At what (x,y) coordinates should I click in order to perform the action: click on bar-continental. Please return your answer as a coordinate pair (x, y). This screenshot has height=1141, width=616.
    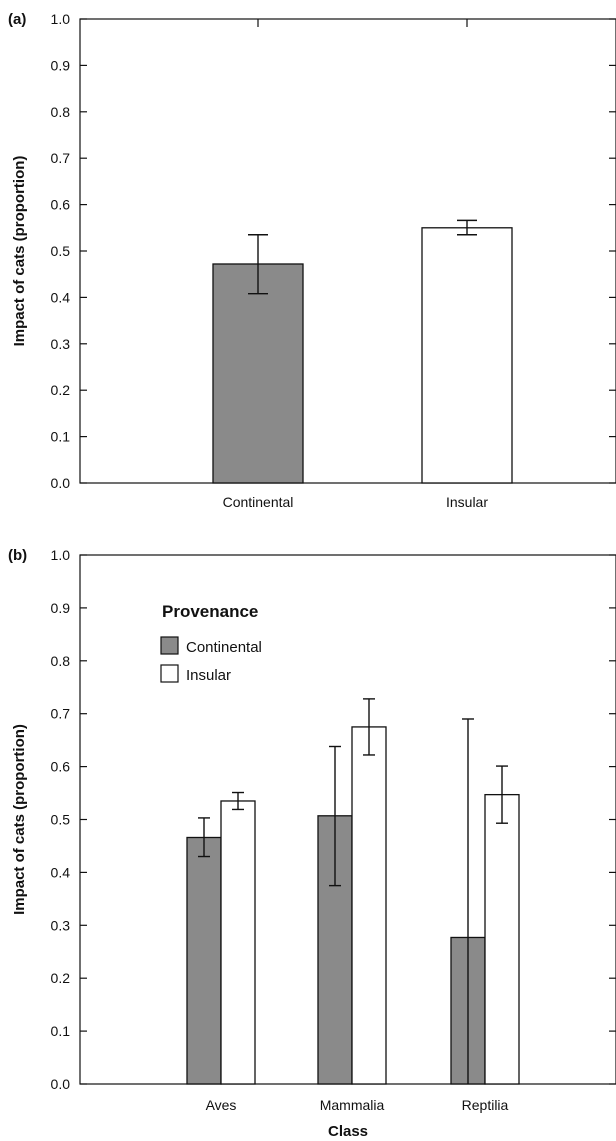
    Looking at the image, I should click on (258, 373).